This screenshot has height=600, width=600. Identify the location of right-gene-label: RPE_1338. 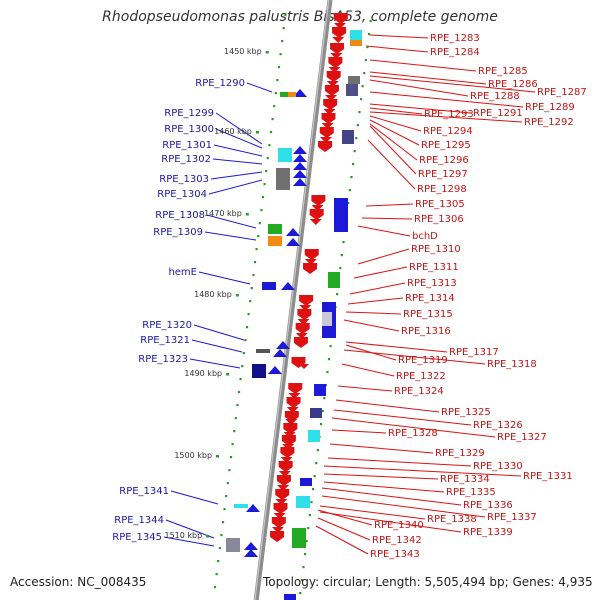
(452, 519).